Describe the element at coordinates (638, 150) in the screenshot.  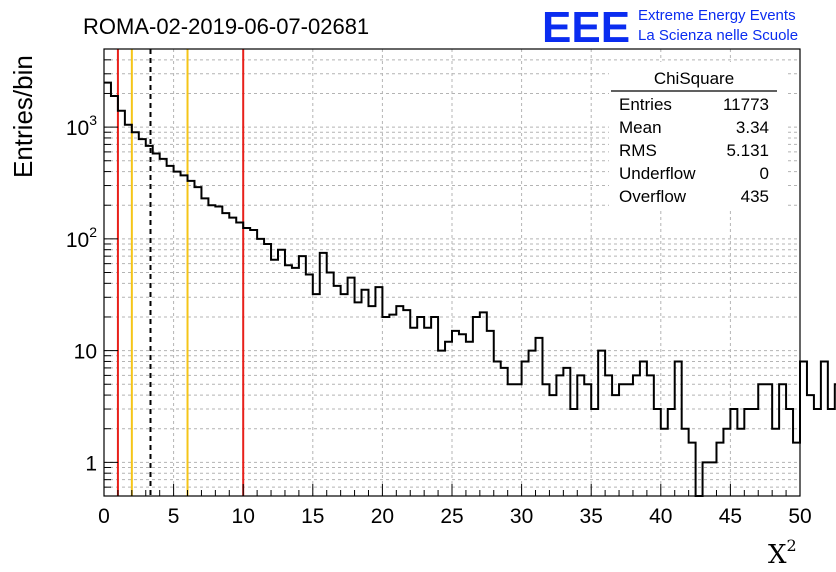
I see `stat-label-rms: RMS` at that location.